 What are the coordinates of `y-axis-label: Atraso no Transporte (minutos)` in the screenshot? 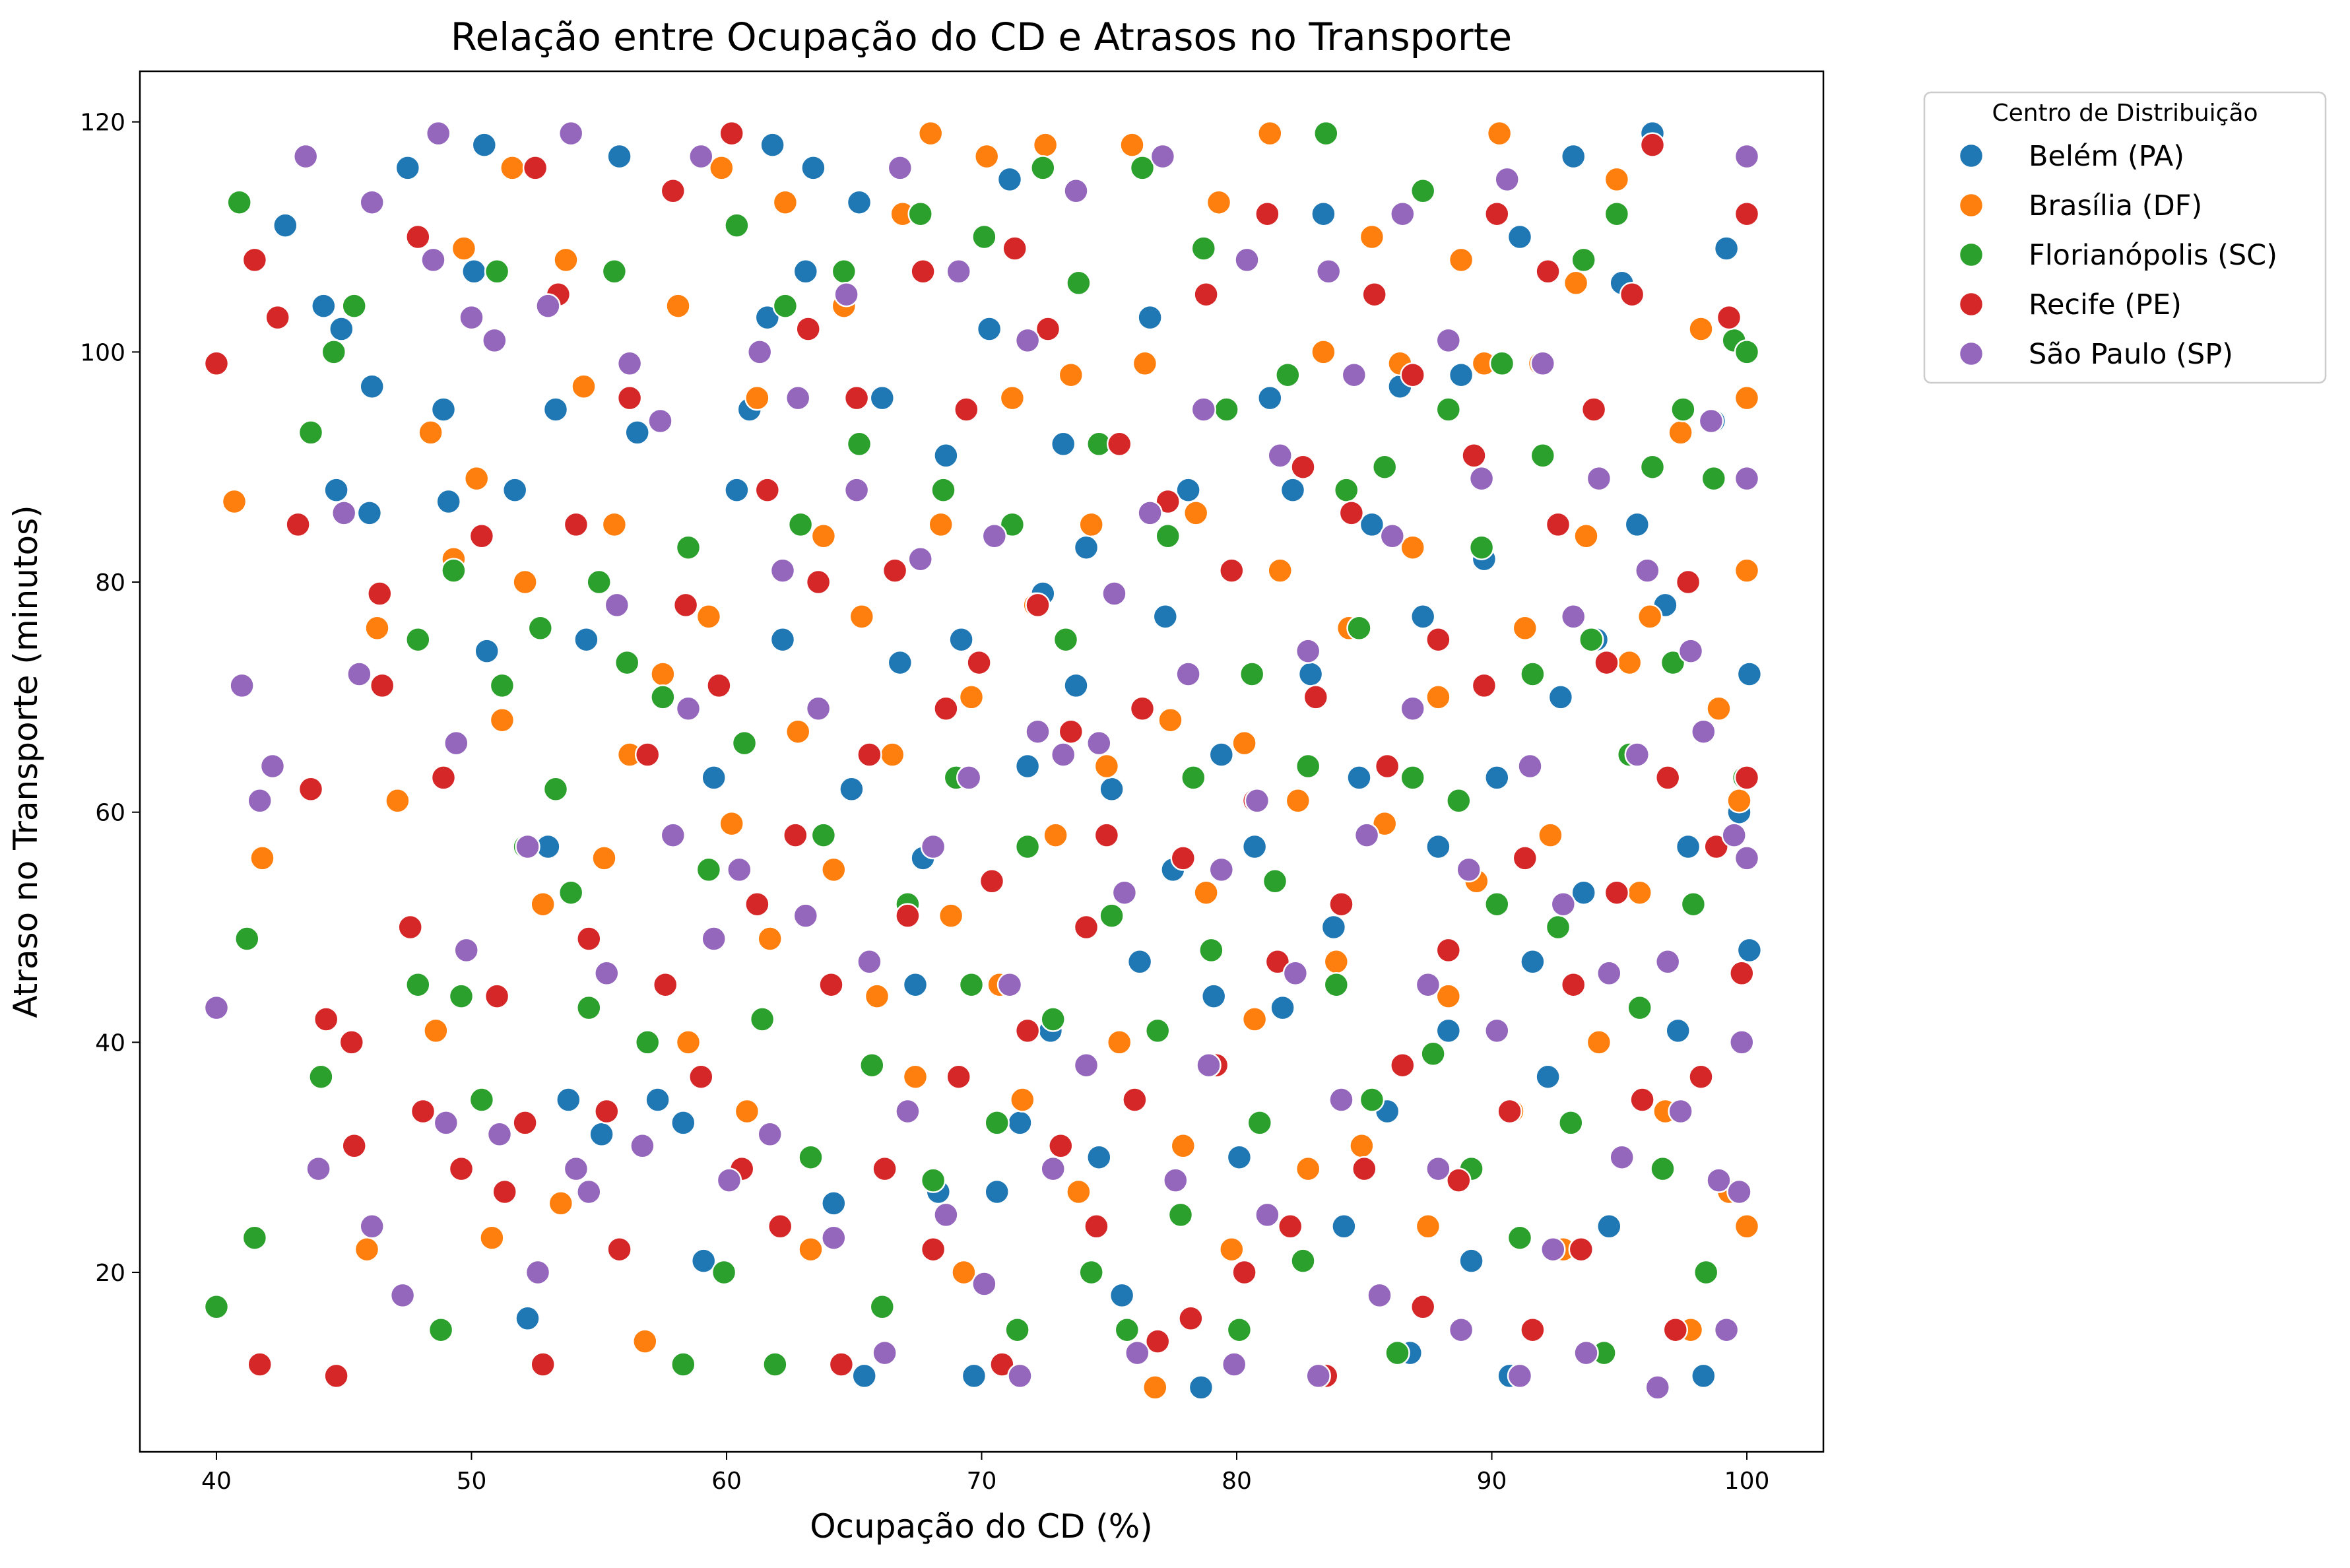 It's located at (26, 762).